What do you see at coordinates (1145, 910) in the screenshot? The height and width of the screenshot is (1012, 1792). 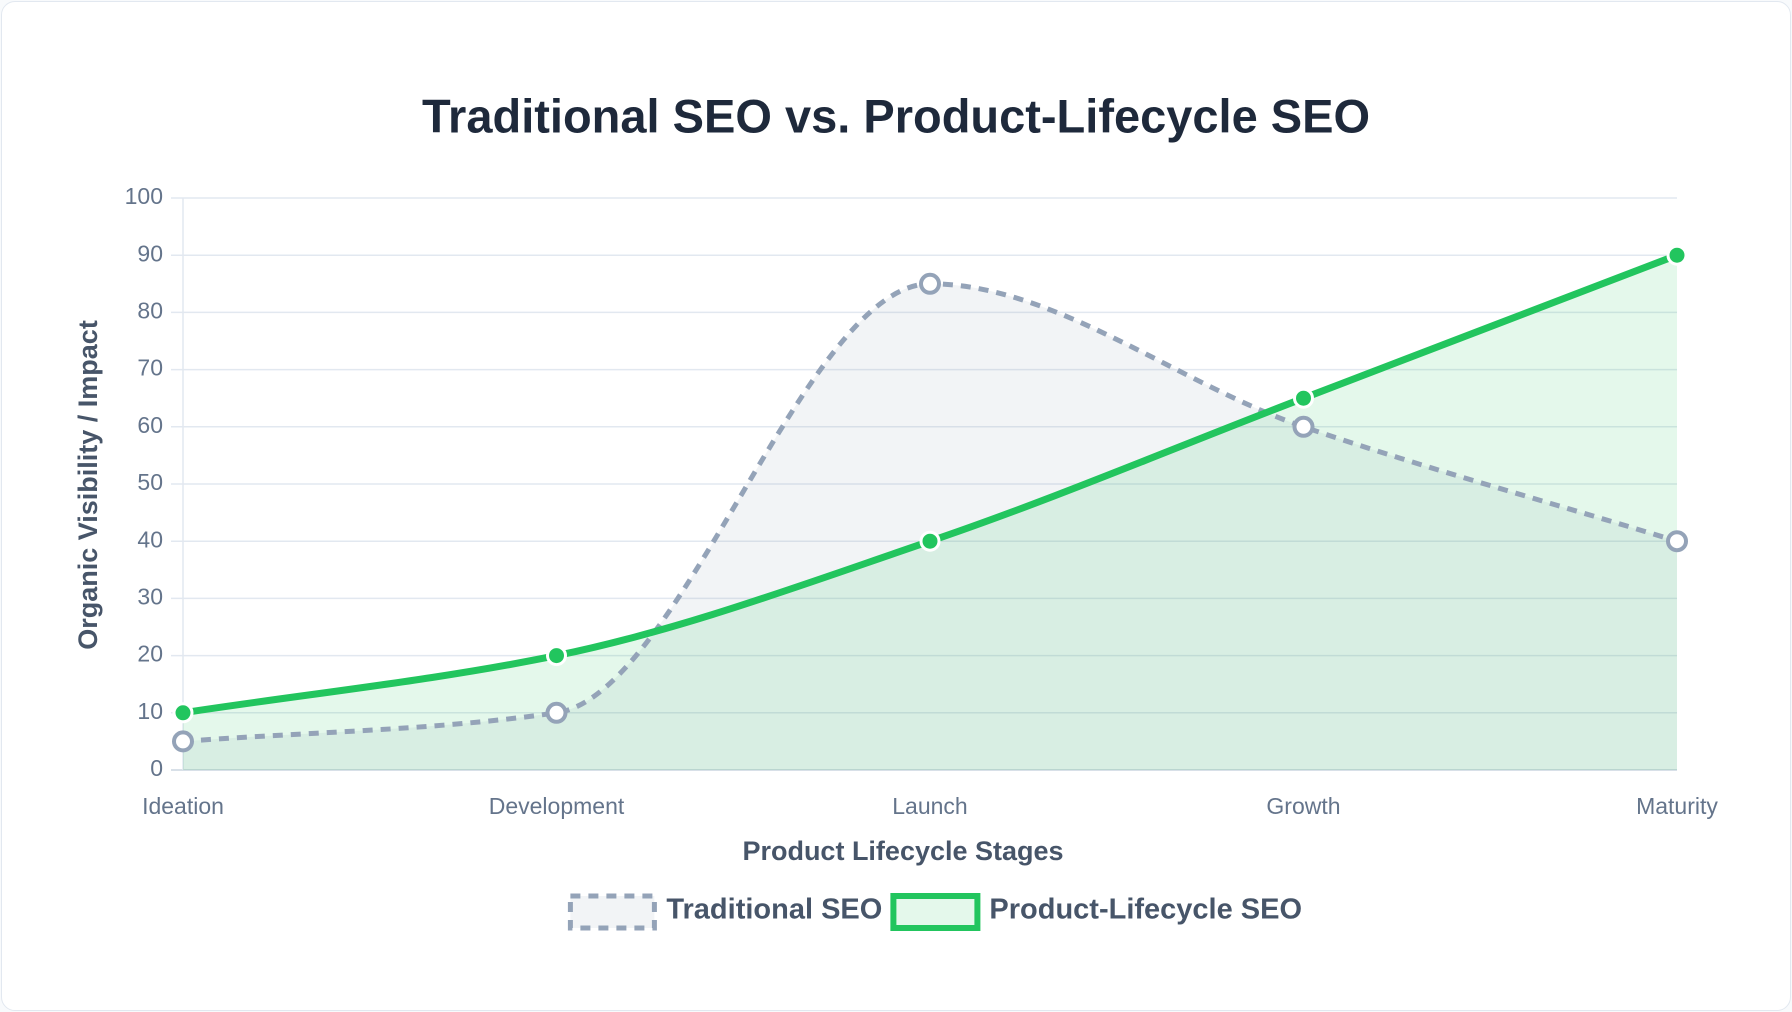 I see `legend-label: Product-Lifecycle SEO` at bounding box center [1145, 910].